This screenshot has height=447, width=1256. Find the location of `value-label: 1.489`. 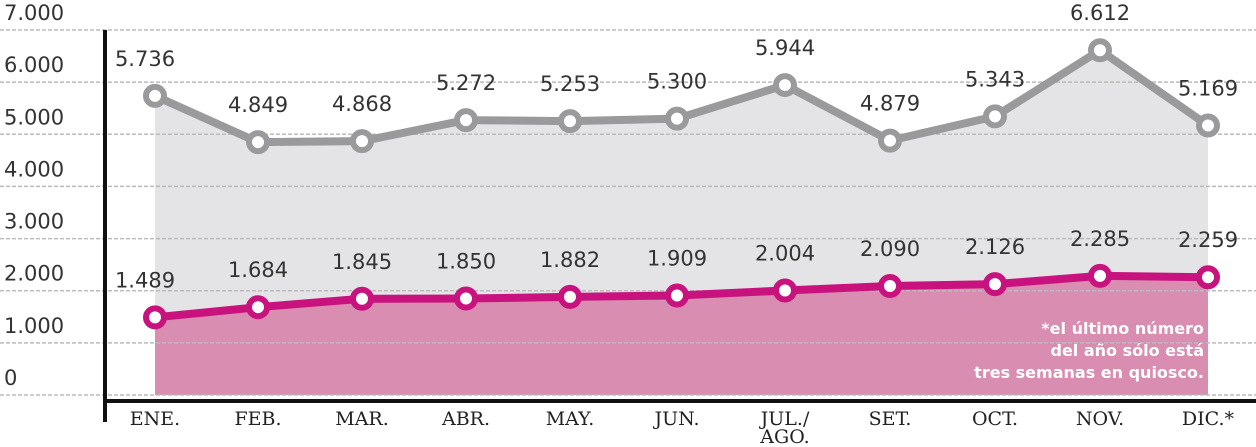

value-label: 1.489 is located at coordinates (145, 280).